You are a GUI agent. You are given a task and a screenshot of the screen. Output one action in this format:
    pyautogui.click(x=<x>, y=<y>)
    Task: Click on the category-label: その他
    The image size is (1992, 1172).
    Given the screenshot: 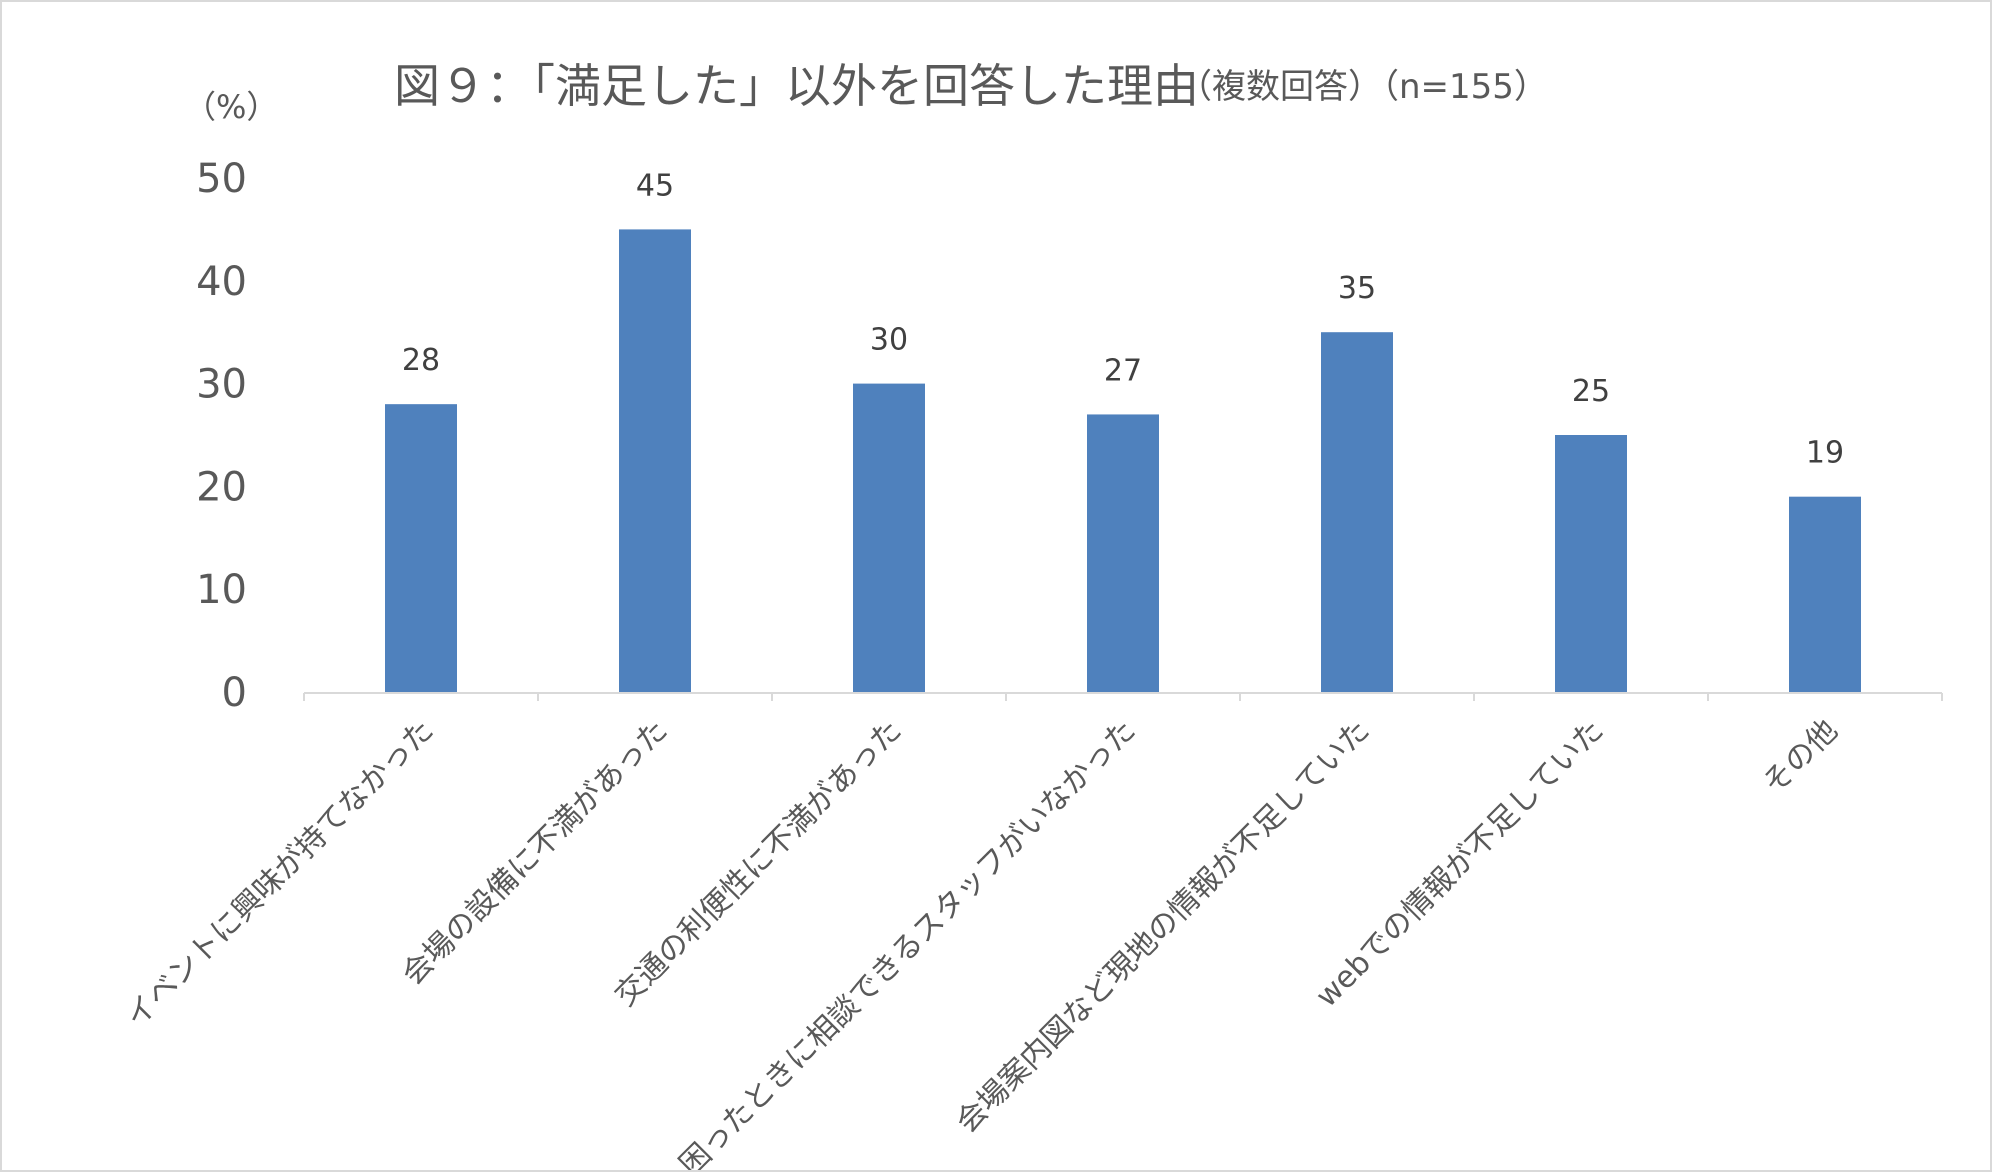 What is the action you would take?
    pyautogui.click(x=1800, y=757)
    